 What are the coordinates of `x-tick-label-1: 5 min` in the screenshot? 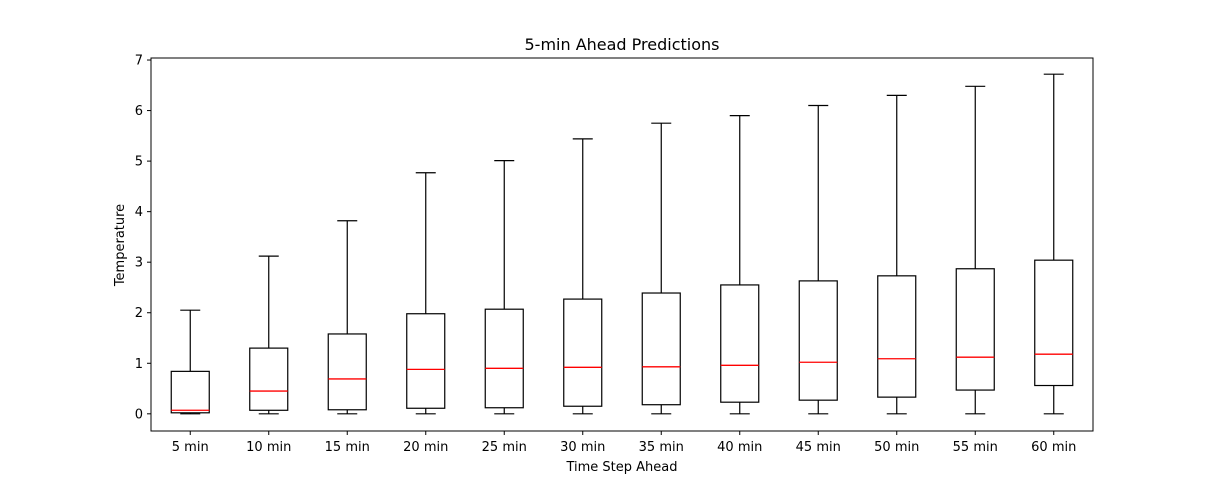 It's located at (190, 447).